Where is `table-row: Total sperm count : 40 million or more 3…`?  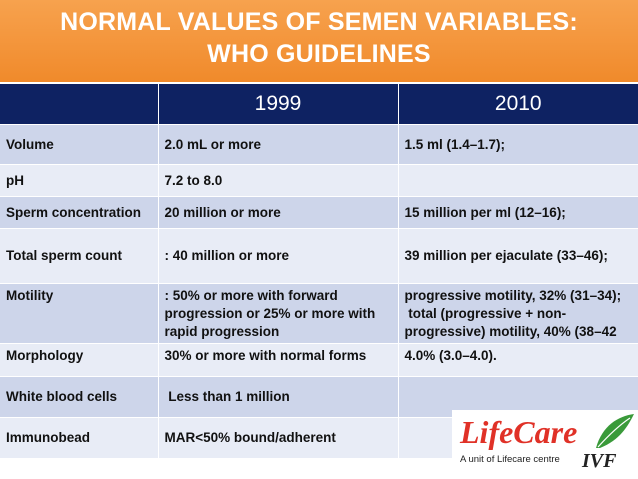 table-row: Total sperm count : 40 million or more 3… is located at coordinates (319, 256).